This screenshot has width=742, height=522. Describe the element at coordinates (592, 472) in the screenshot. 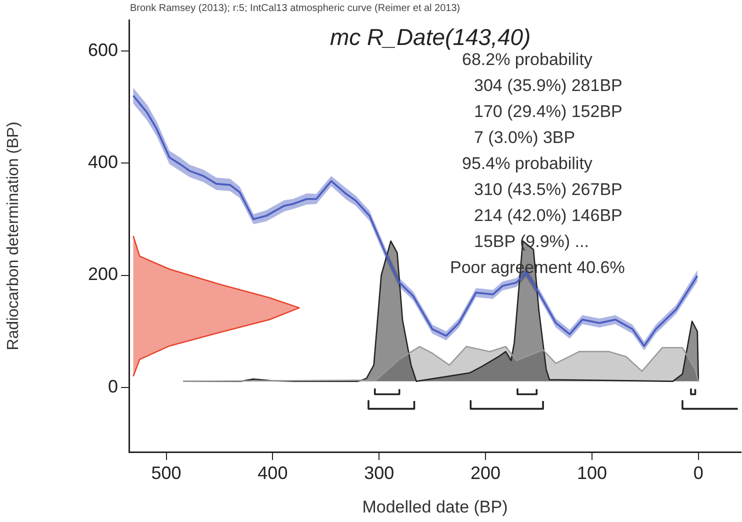

I see `x-tick-label: 100` at that location.